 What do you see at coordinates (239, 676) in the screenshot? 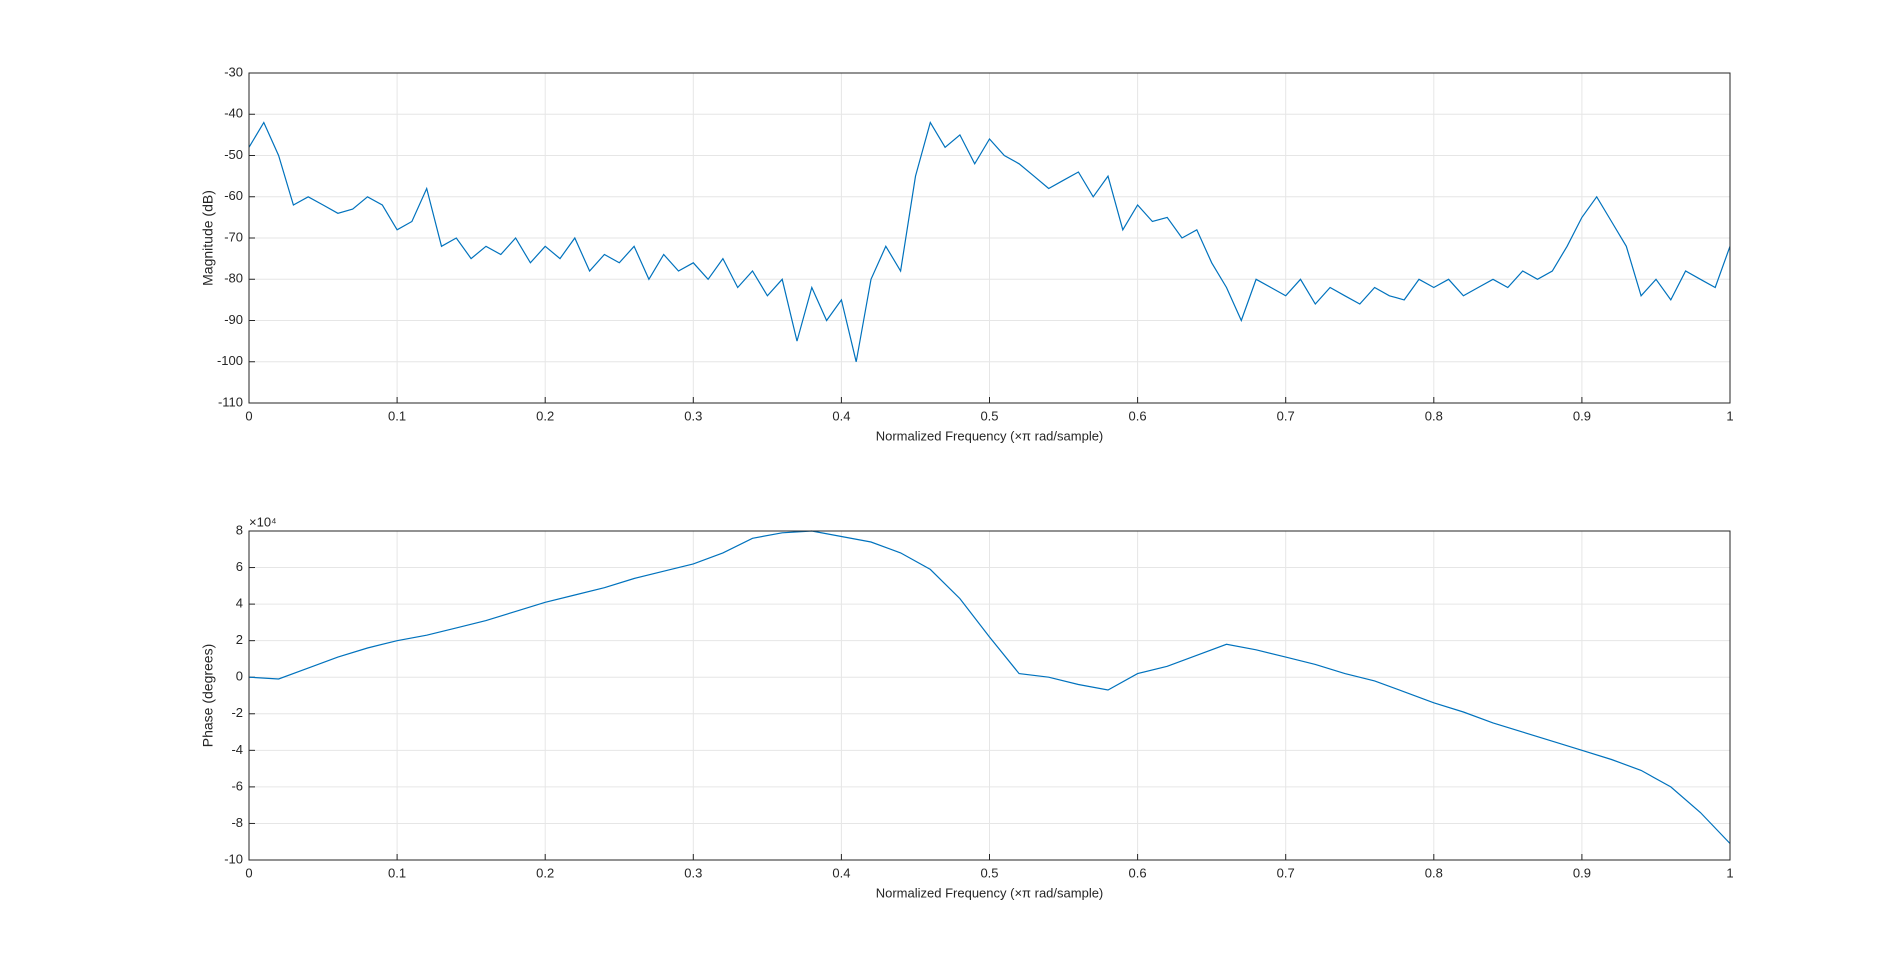
I see `y-tick-label: 0` at bounding box center [239, 676].